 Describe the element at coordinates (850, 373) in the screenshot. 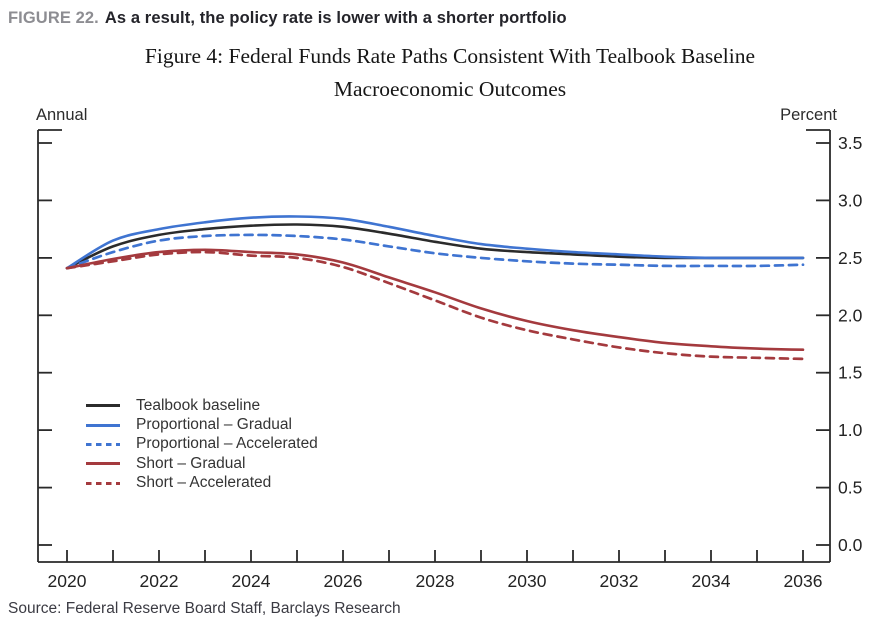

I see `y-tick-label: 1.5` at that location.